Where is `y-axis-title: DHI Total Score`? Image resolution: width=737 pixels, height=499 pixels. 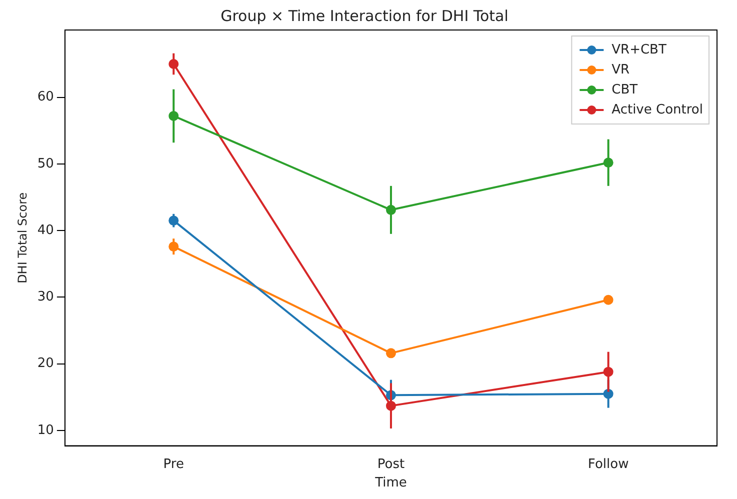 y-axis-title: DHI Total Score is located at coordinates (22, 238).